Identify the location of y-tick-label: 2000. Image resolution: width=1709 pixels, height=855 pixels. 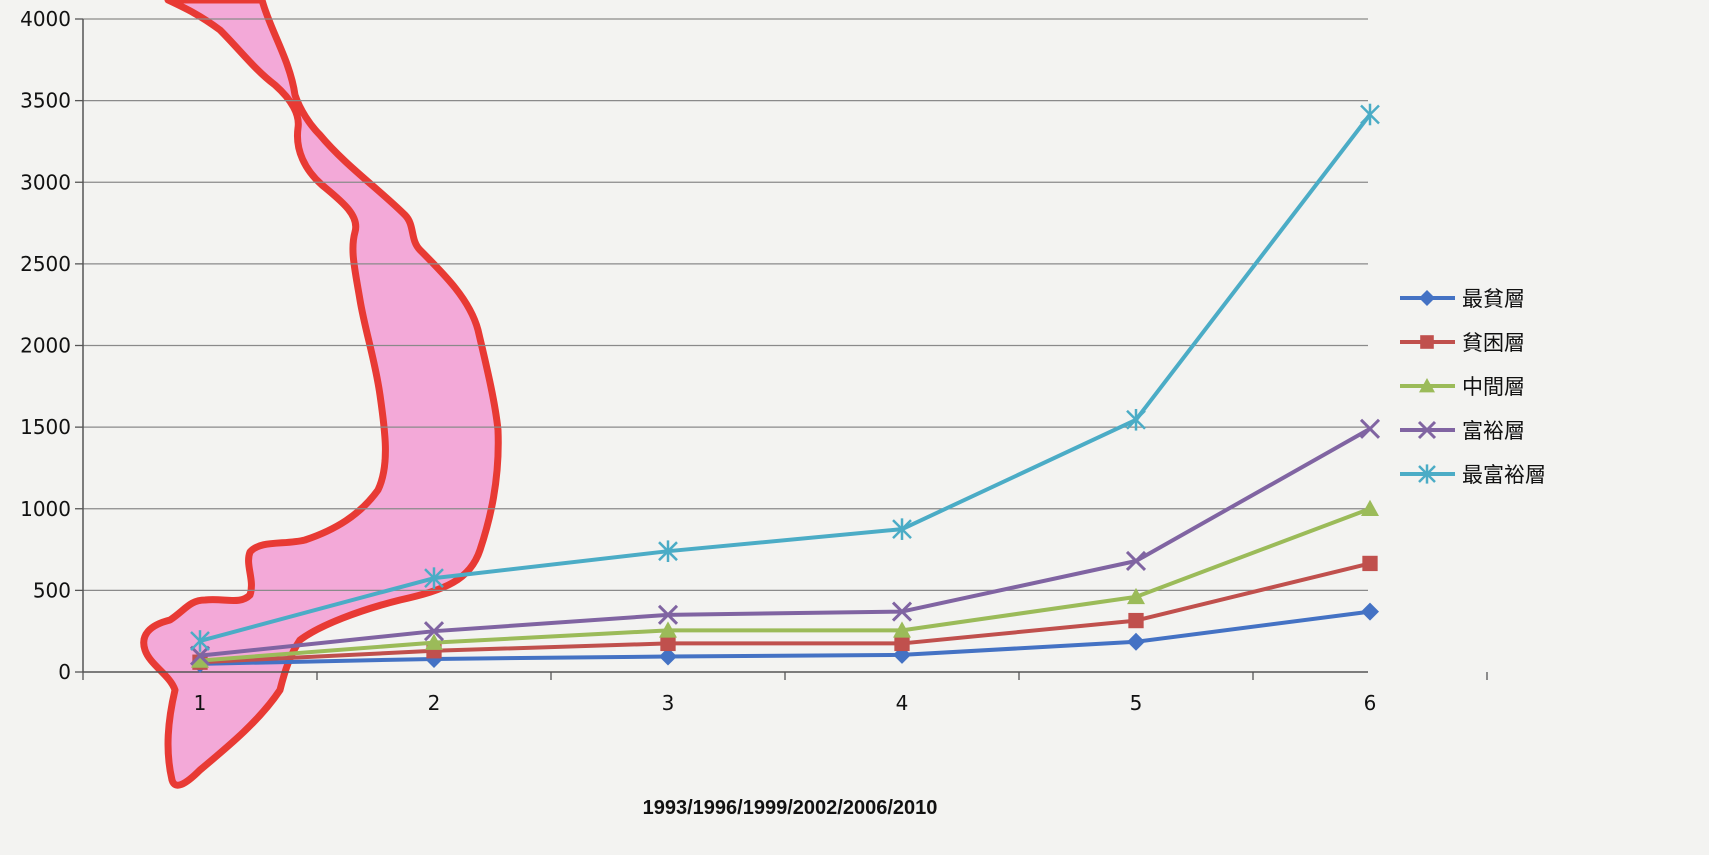
(45, 346).